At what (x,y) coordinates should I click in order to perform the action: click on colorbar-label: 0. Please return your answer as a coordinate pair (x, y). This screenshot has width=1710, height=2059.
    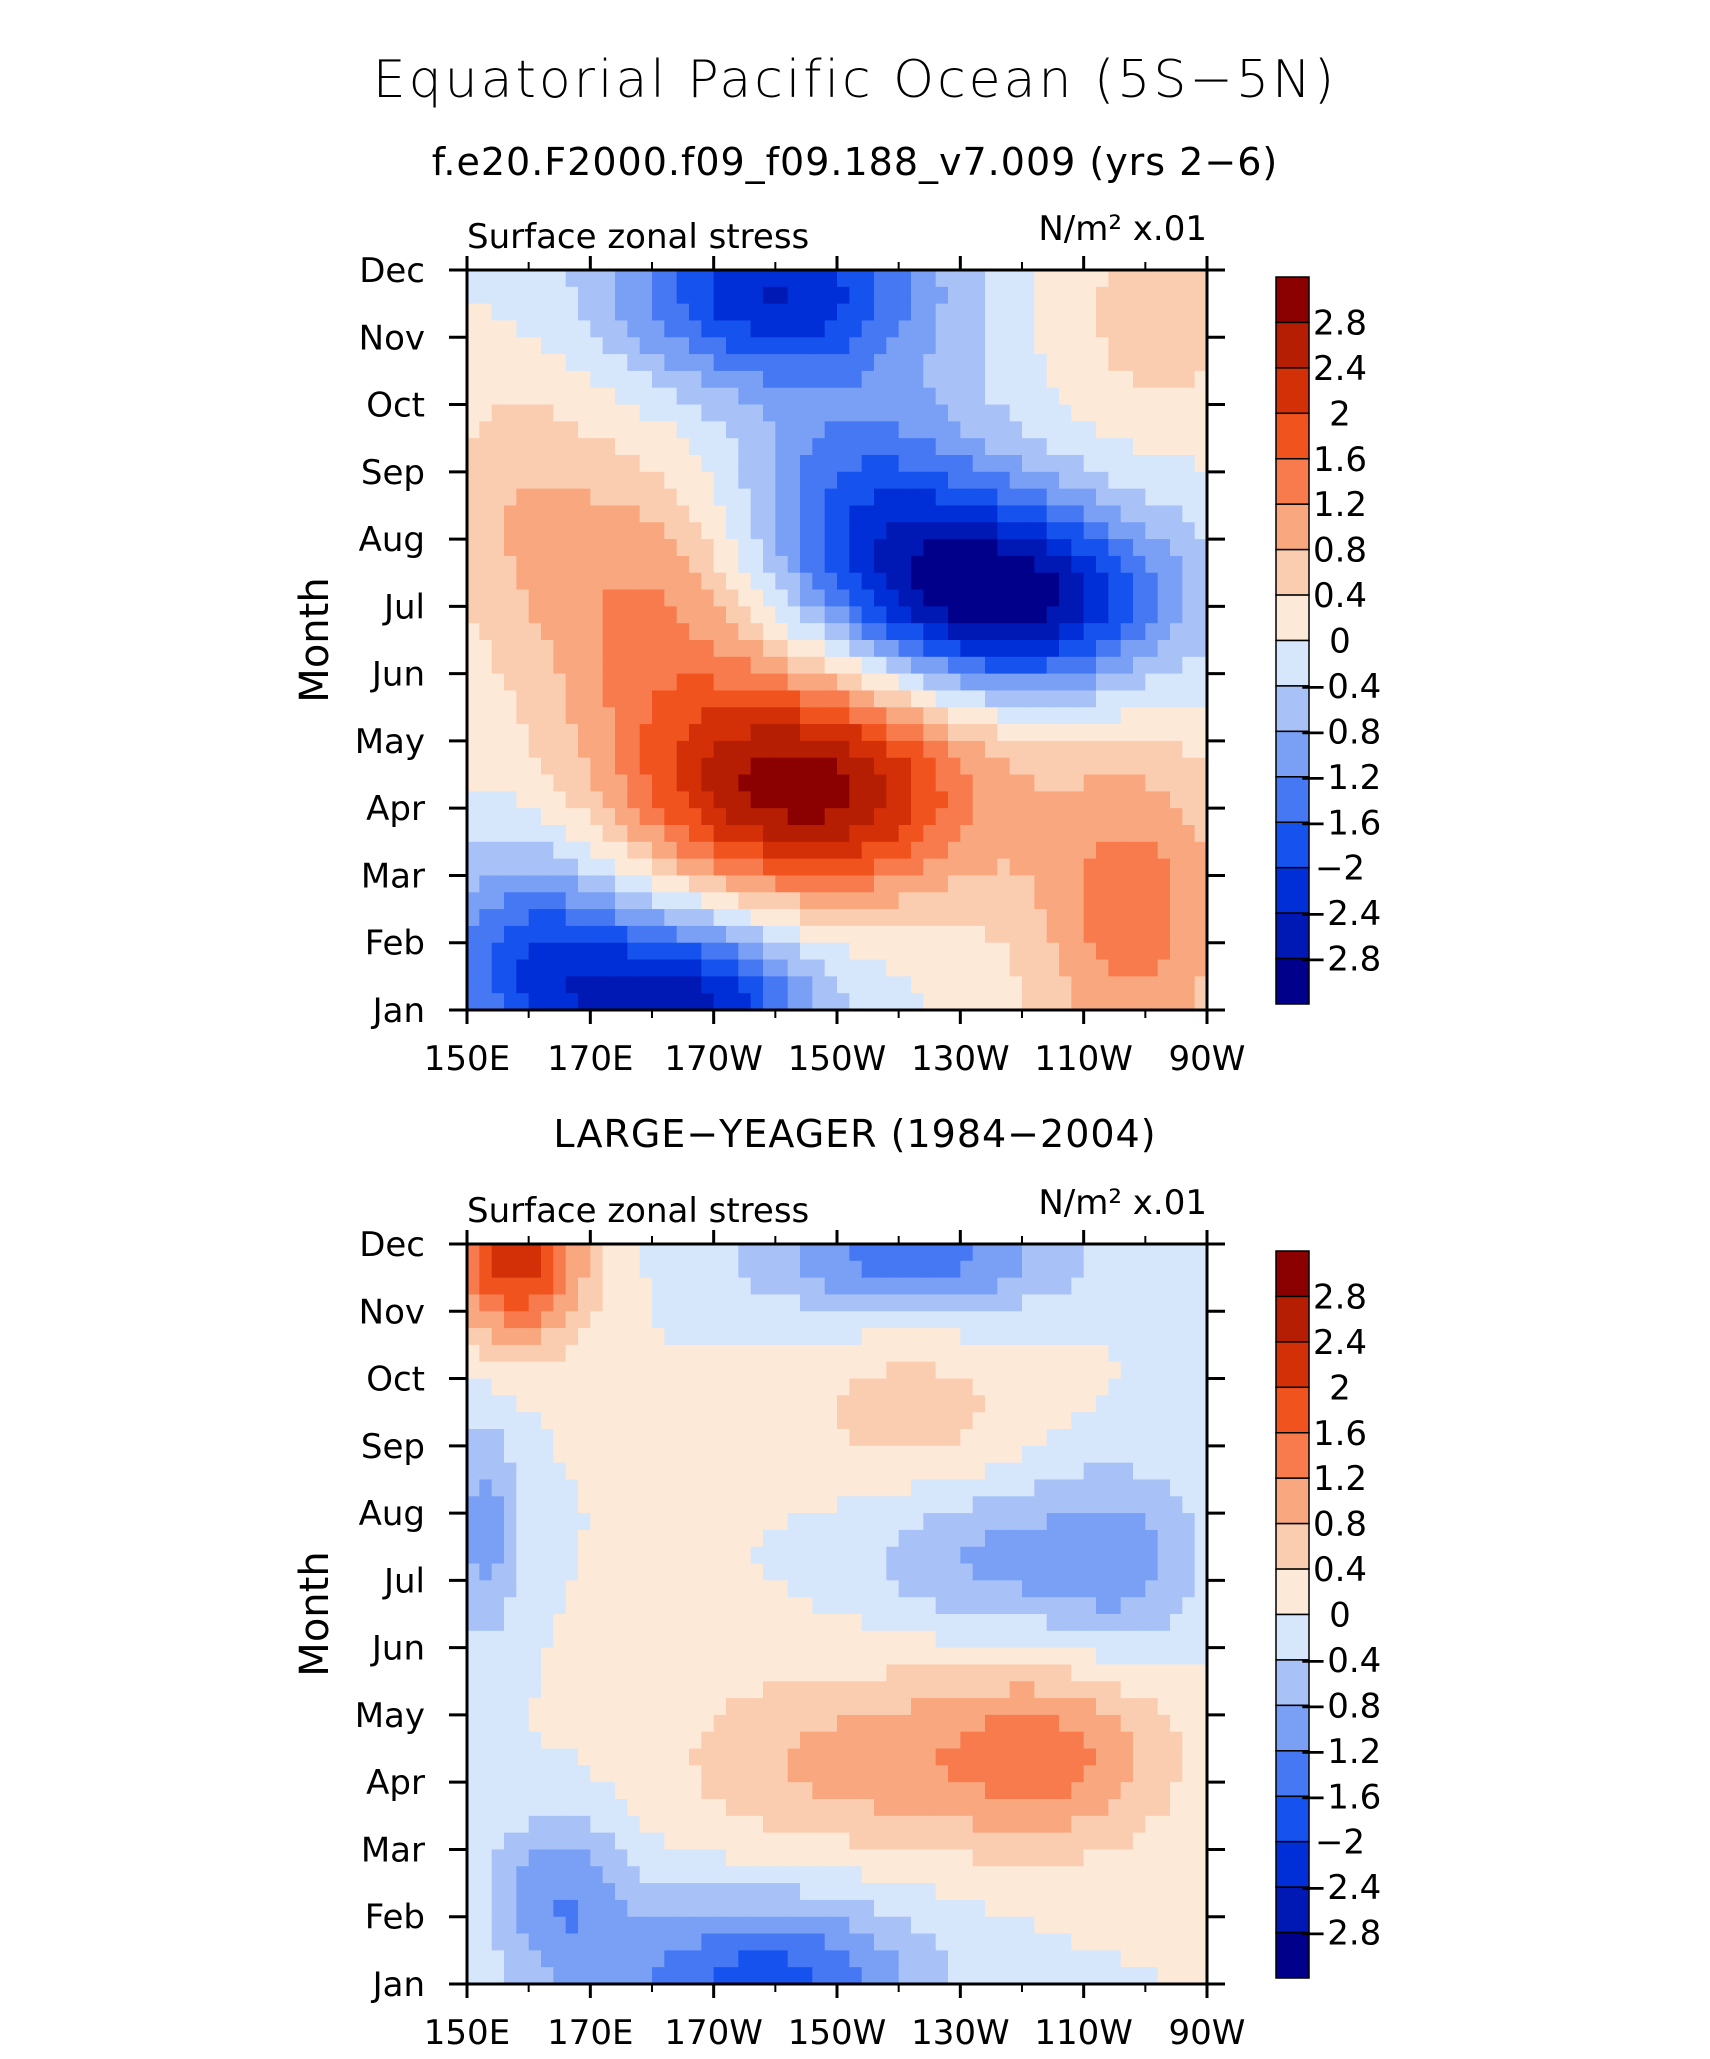
    Looking at the image, I should click on (1340, 642).